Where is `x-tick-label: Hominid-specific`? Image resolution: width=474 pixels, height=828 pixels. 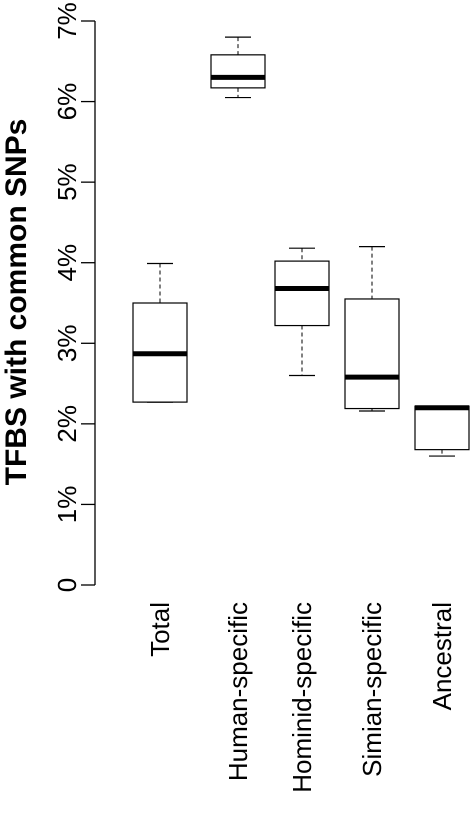
x-tick-label: Hominid-specific is located at coordinates (302, 697).